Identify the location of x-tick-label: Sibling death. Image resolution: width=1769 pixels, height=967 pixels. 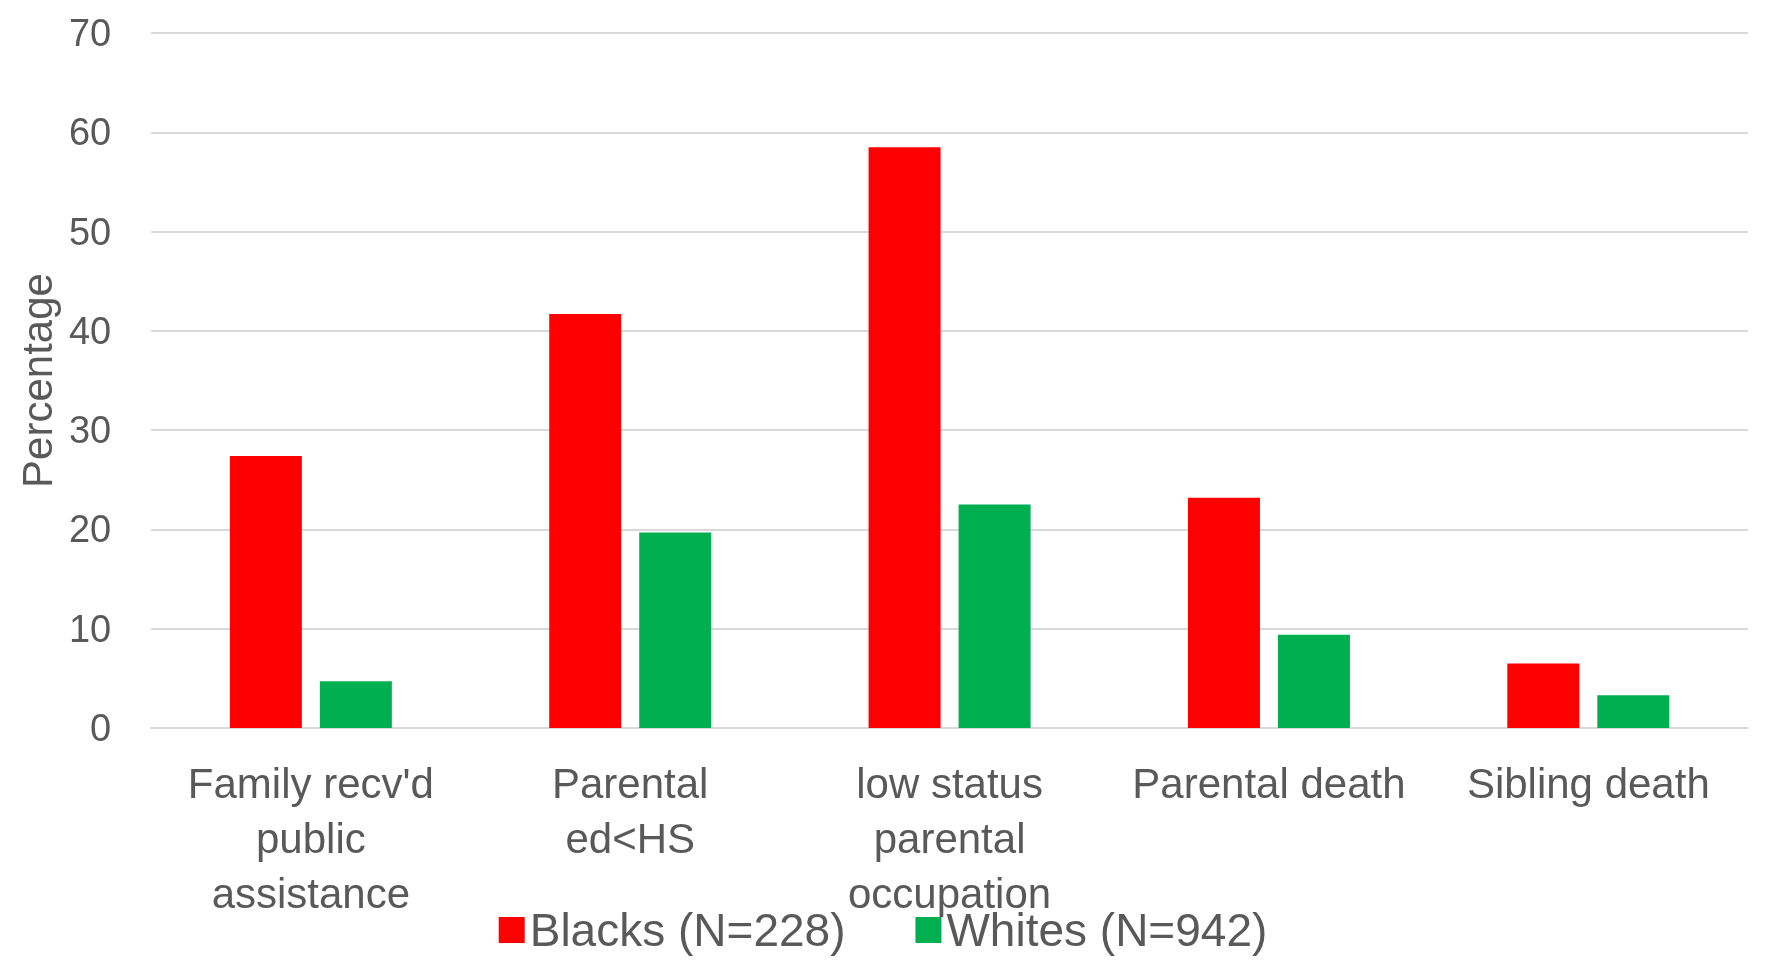
(1588, 783).